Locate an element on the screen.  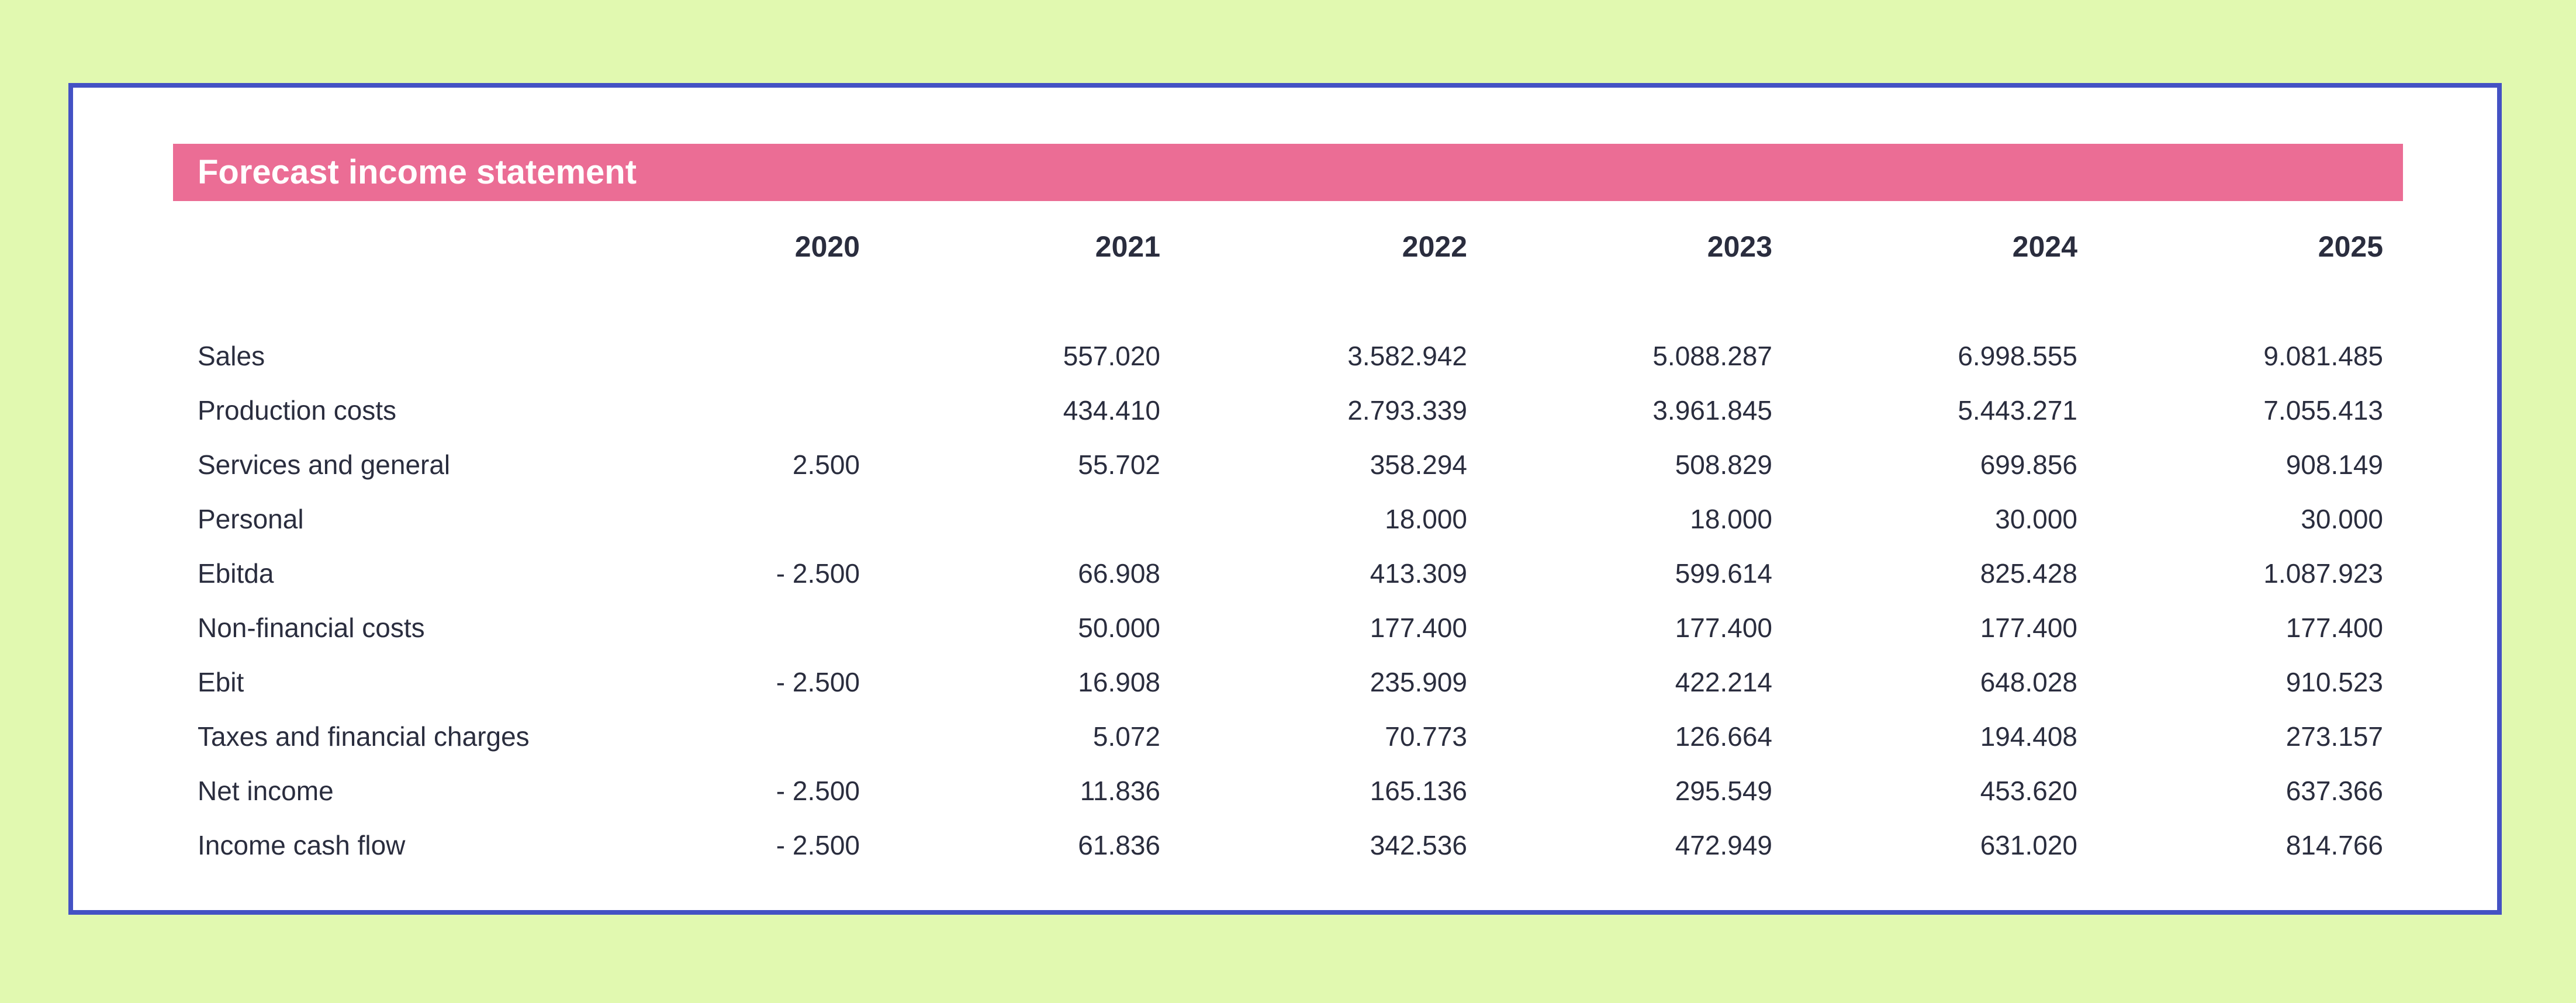
year-header-2: 2022 is located at coordinates (1434, 247).